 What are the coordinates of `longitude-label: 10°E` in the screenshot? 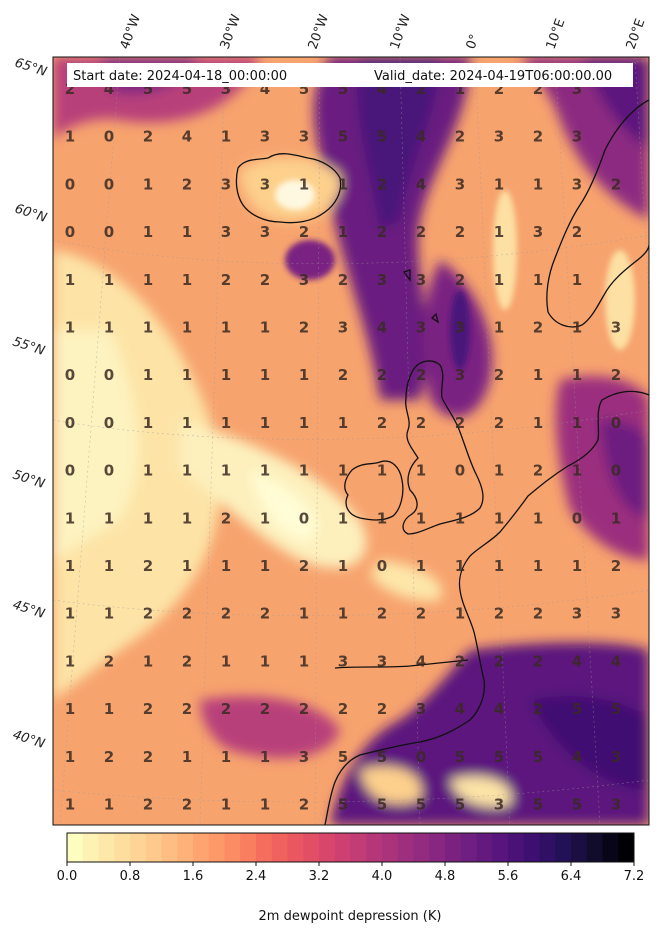 It's located at (556, 34).